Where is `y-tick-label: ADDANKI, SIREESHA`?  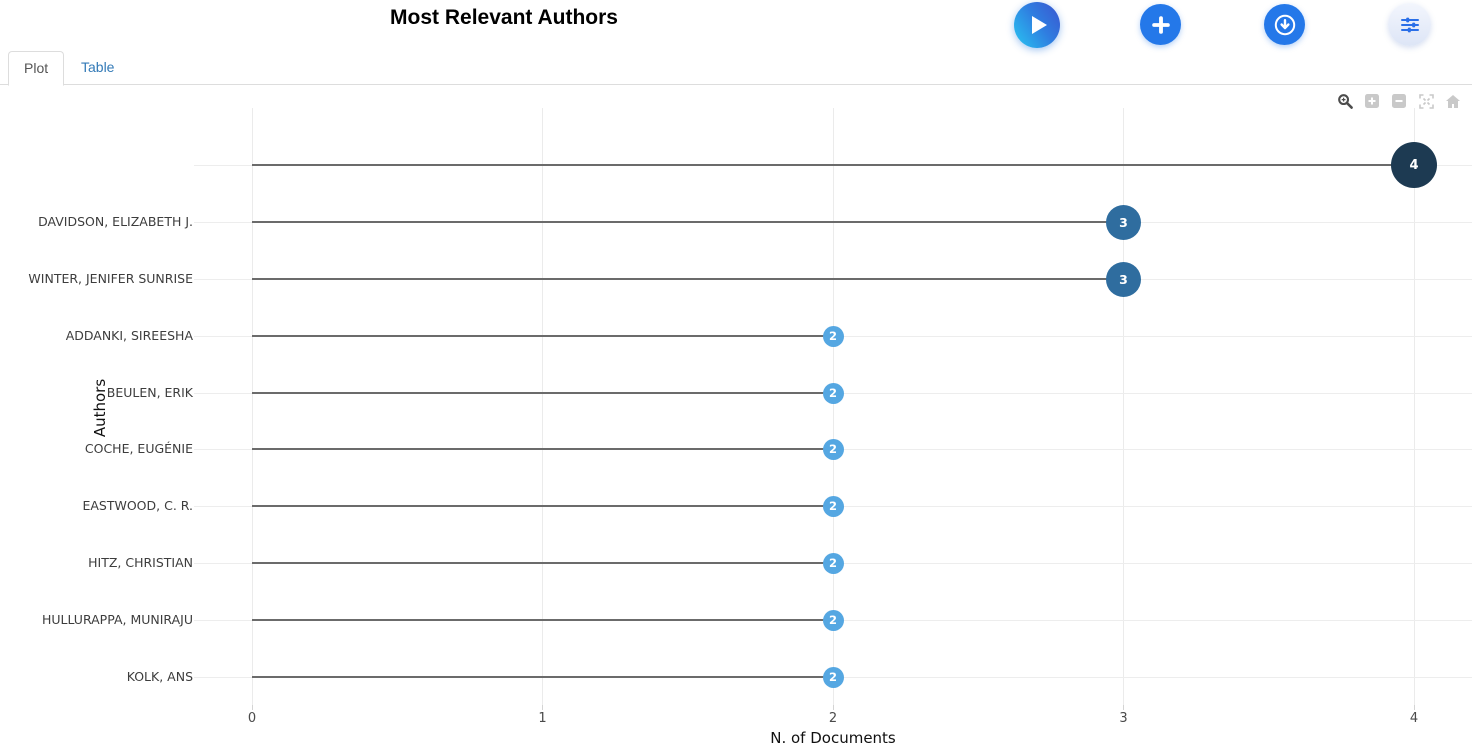
y-tick-label: ADDANKI, SIREESHA is located at coordinates (129, 335).